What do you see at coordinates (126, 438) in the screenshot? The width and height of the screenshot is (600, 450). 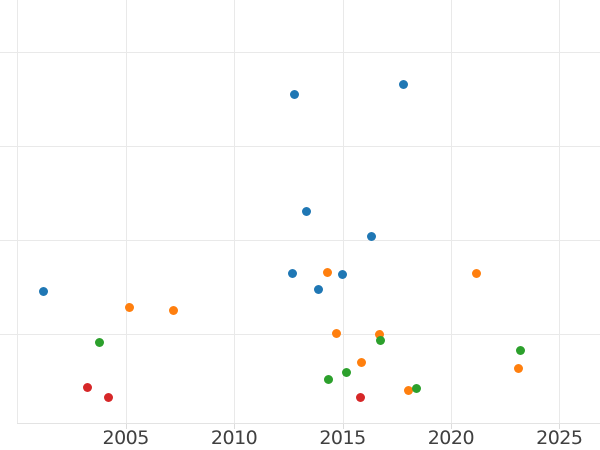 I see `x-tick-label: 2005` at bounding box center [126, 438].